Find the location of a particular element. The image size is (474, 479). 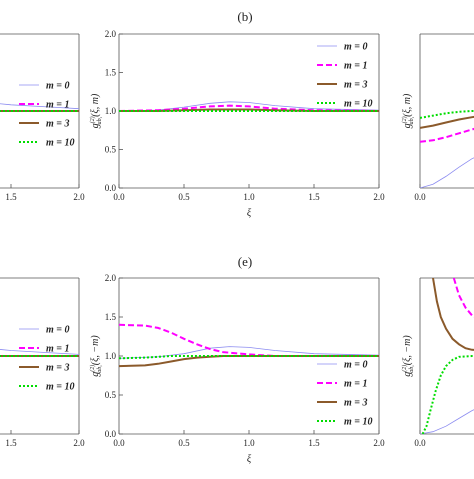

chart-panel-c-partial: 0.0 g(2)ab,(ξ, m) is located at coordinates (437, 117).